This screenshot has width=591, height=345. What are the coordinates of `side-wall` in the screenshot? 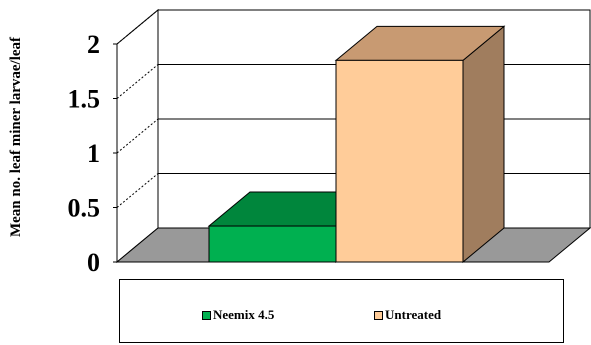 It's located at (137, 136).